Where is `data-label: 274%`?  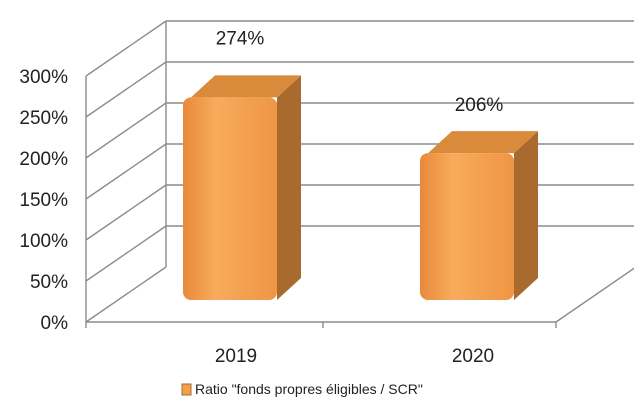 data-label: 274% is located at coordinates (240, 38).